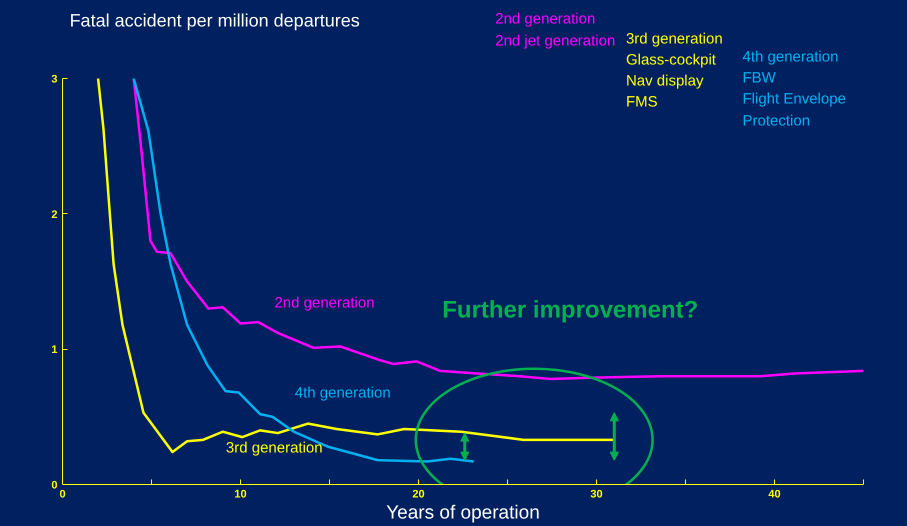 This screenshot has height=526, width=907. Describe the element at coordinates (54, 350) in the screenshot. I see `y-tick-label: 1` at that location.